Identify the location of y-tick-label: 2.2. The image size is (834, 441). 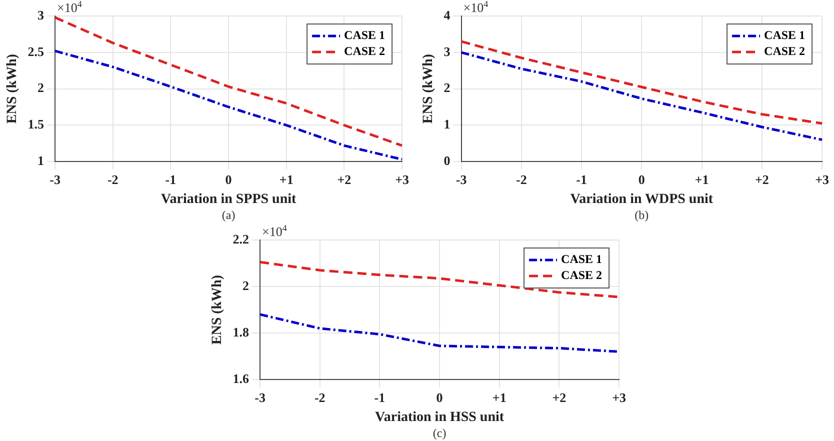
(241, 238).